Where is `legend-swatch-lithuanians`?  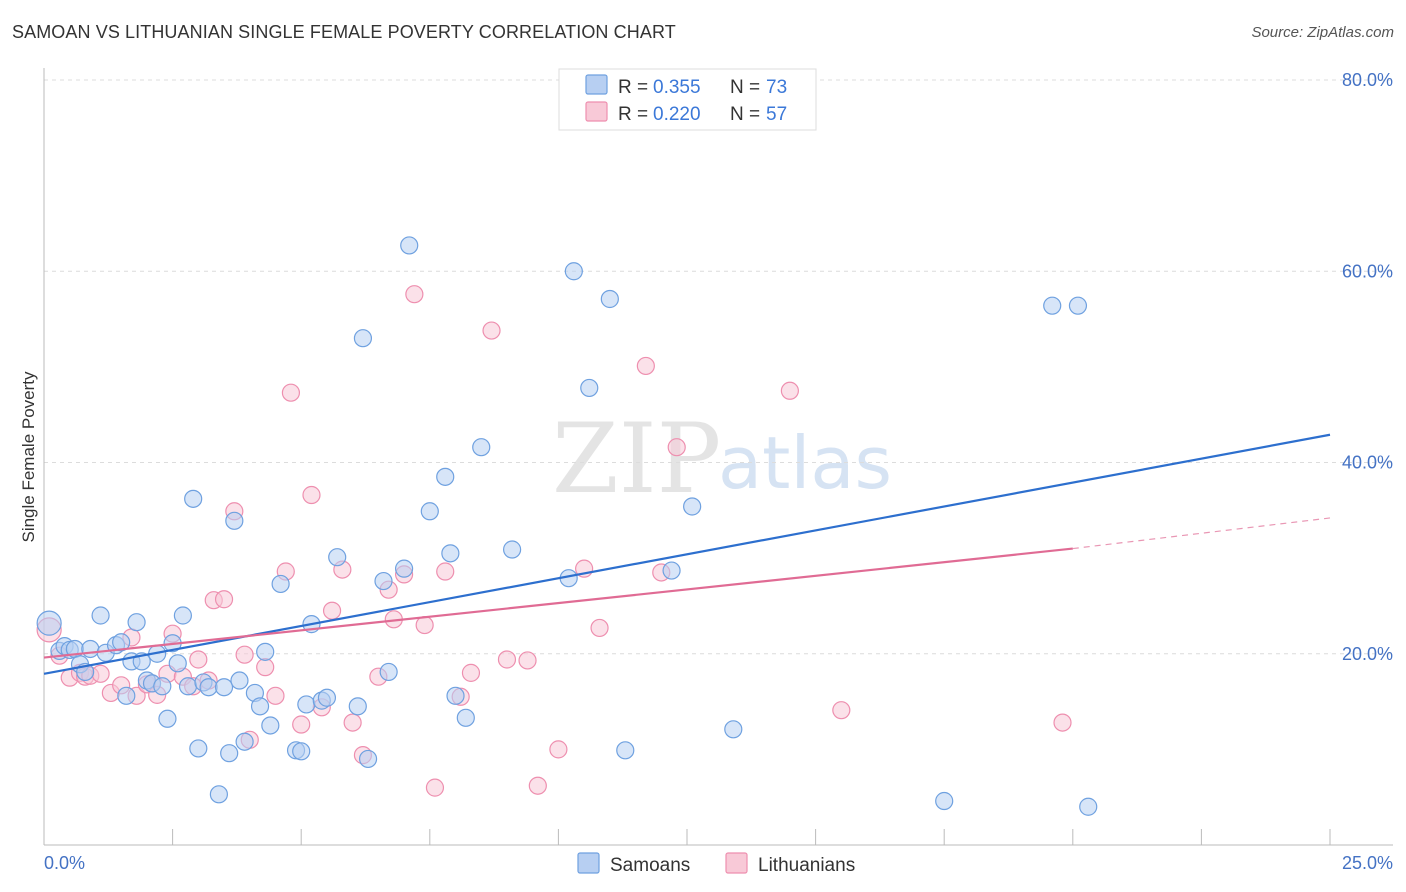
legend-swatch-lithuanians is located at coordinates (596, 111).